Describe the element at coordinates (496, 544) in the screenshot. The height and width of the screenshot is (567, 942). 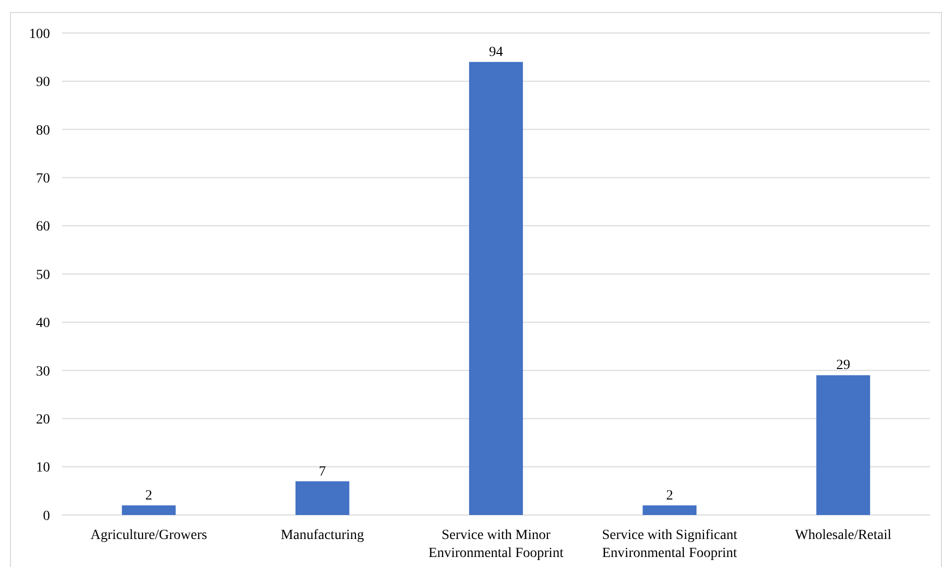
I see `x-tick-label: Service with Minor Environmental Fooprint` at that location.